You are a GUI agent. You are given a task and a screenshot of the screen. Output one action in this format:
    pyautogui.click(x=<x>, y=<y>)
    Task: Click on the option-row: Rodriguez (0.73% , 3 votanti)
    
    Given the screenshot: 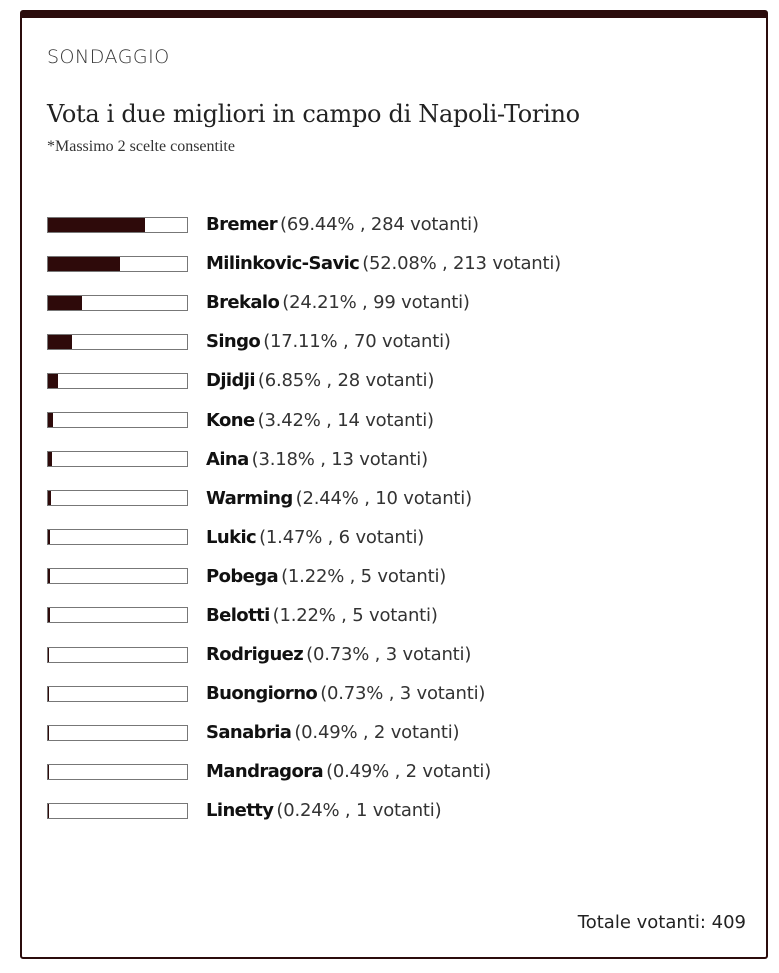 What is the action you would take?
    pyautogui.click(x=304, y=654)
    